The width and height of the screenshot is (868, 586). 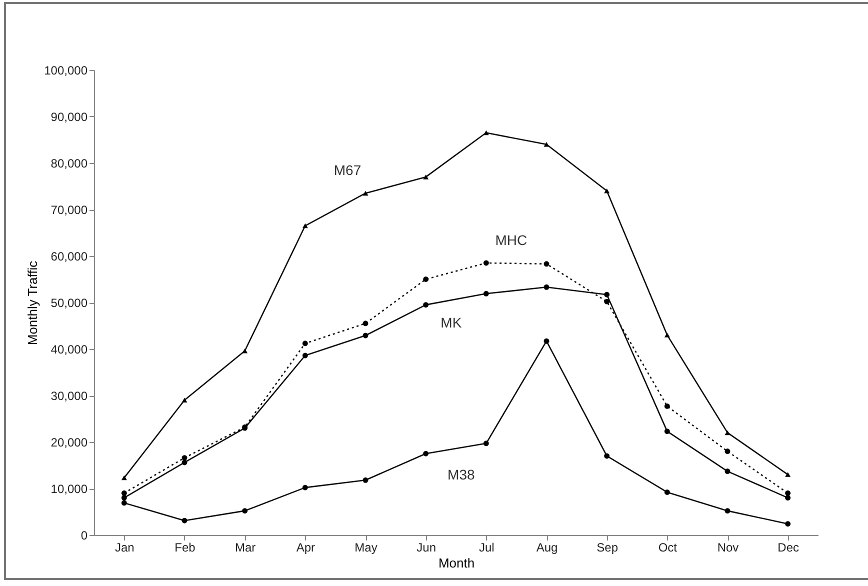 What do you see at coordinates (511, 240) in the screenshot?
I see `series-label: MHC` at bounding box center [511, 240].